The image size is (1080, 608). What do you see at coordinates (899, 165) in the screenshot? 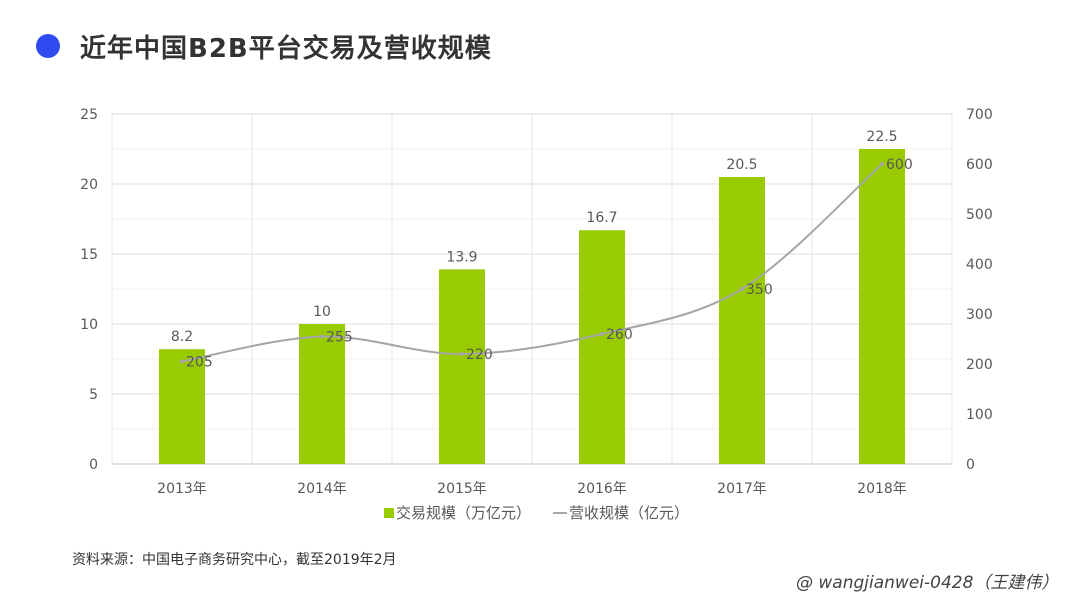
I see `line-data-label: 600` at bounding box center [899, 165].